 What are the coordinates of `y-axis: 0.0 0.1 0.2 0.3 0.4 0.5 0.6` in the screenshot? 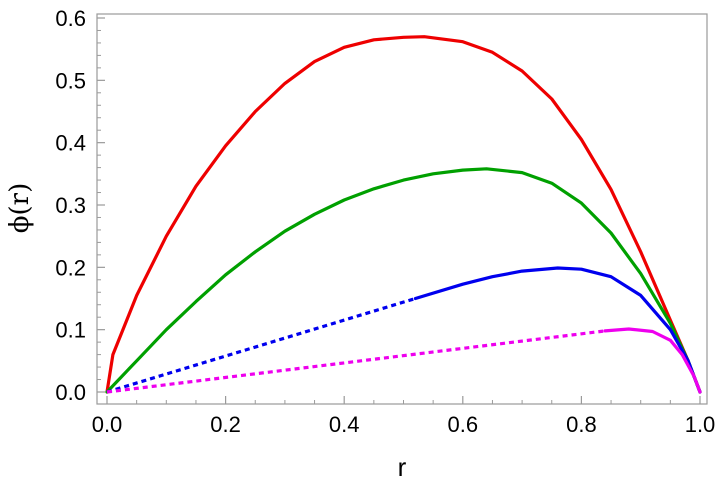 It's located at (80, 205).